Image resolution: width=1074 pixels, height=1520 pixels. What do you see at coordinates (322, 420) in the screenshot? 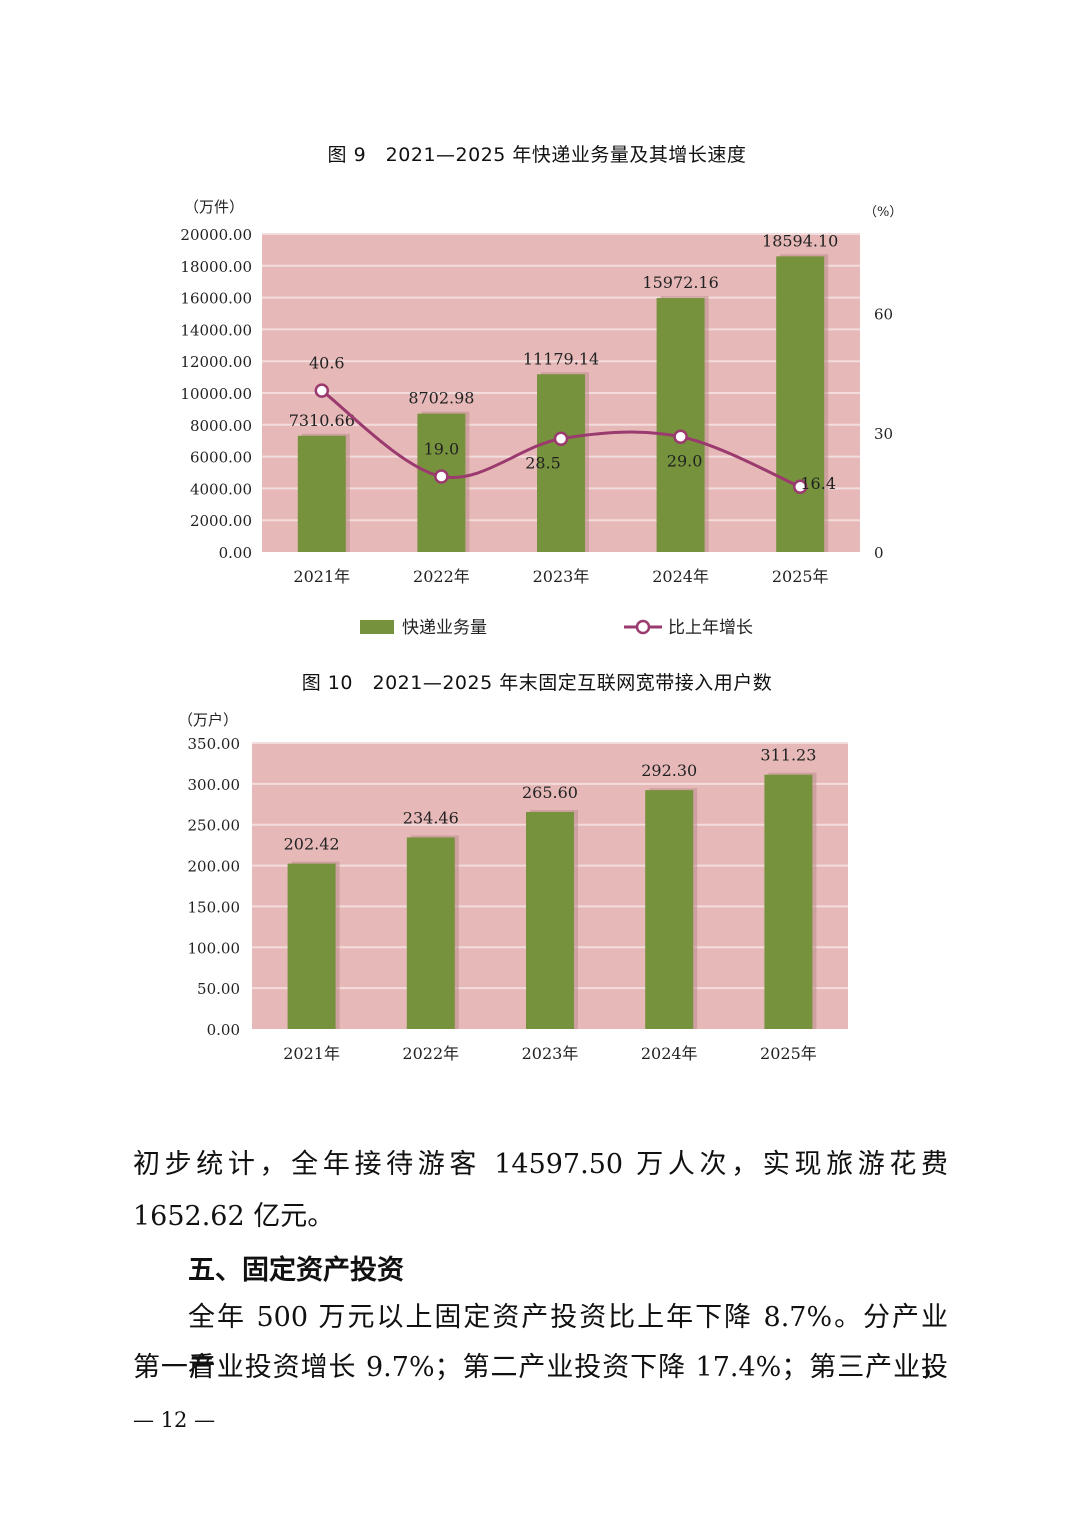
I see `bar-value-label: 7310.66` at bounding box center [322, 420].